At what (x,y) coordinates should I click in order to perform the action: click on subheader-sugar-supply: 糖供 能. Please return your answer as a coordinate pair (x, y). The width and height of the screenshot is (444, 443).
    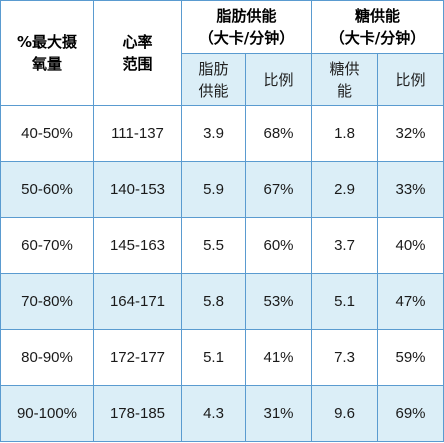
    Looking at the image, I should click on (345, 79).